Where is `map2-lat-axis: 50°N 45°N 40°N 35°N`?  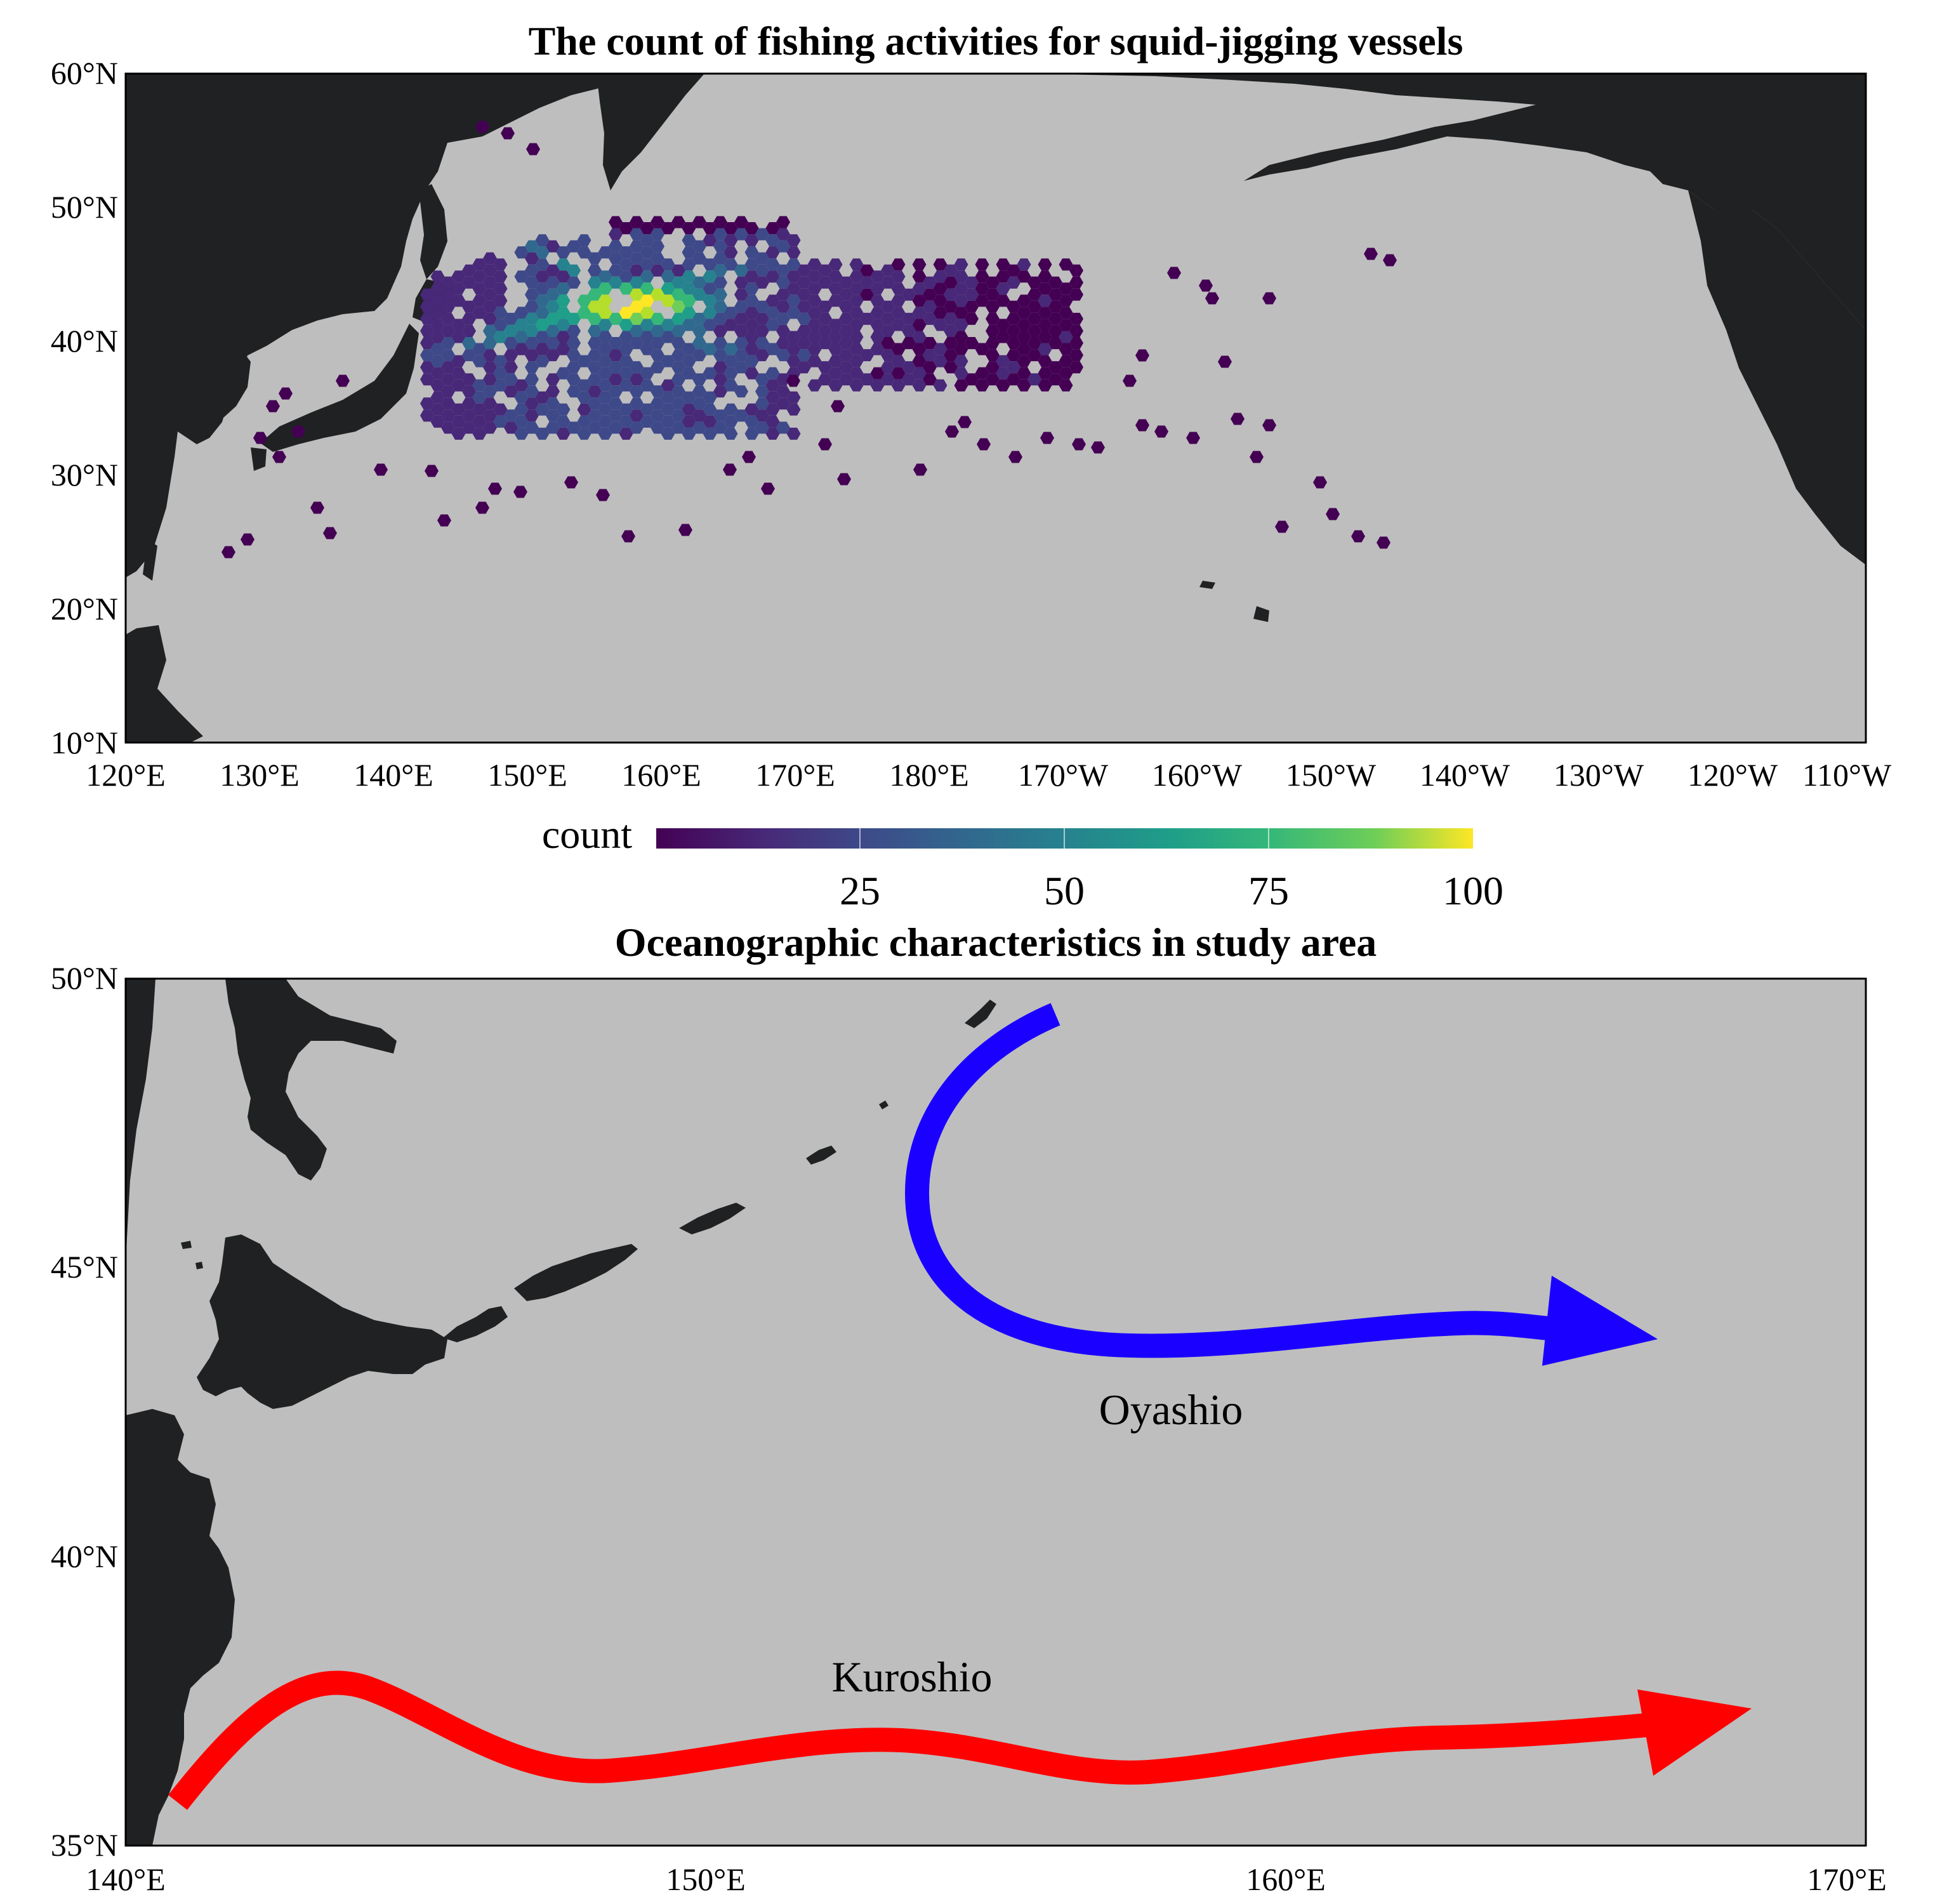
map2-lat-axis: 50°N 45°N 40°N 35°N is located at coordinates (84, 1411).